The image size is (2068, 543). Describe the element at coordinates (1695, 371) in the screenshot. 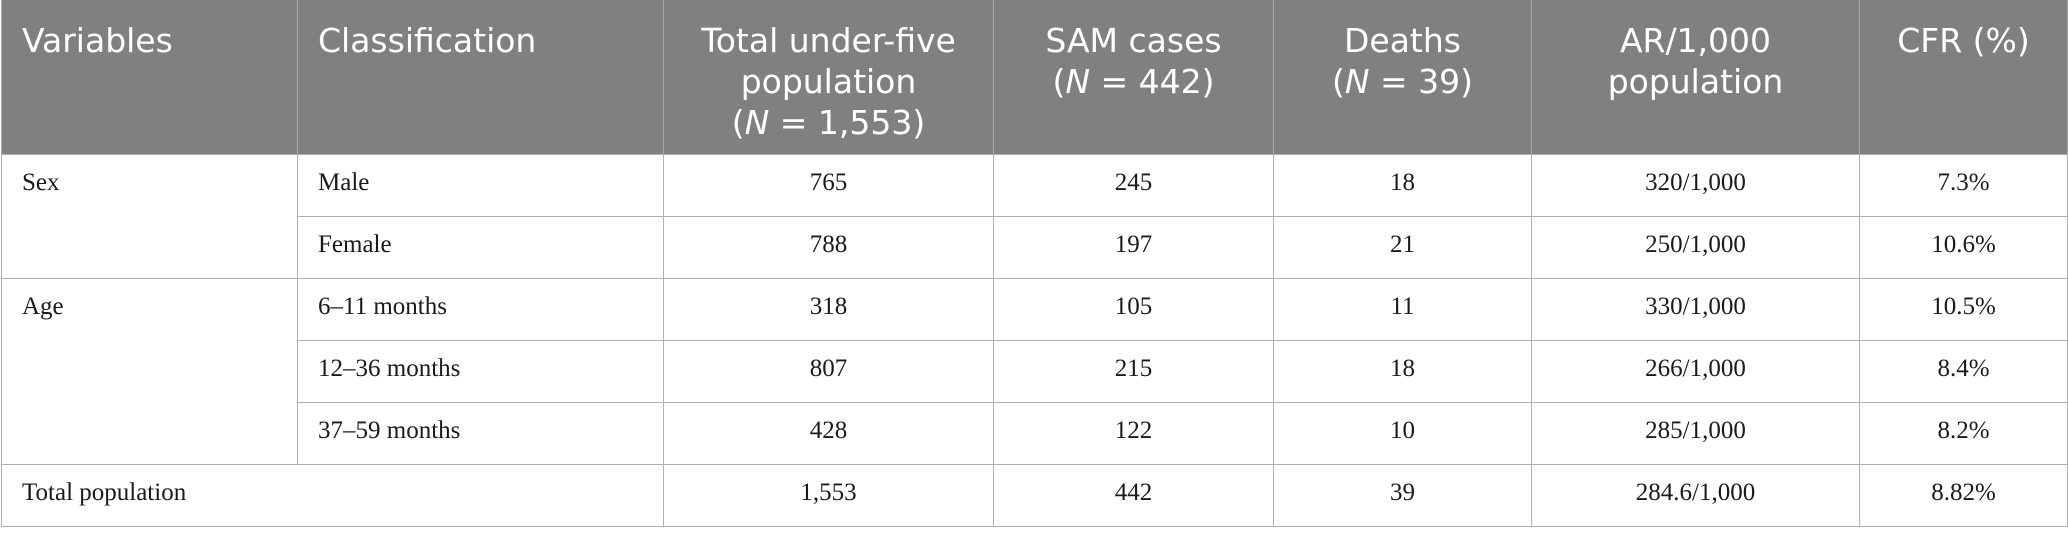

I see `ar-cell: 266/1,000` at that location.